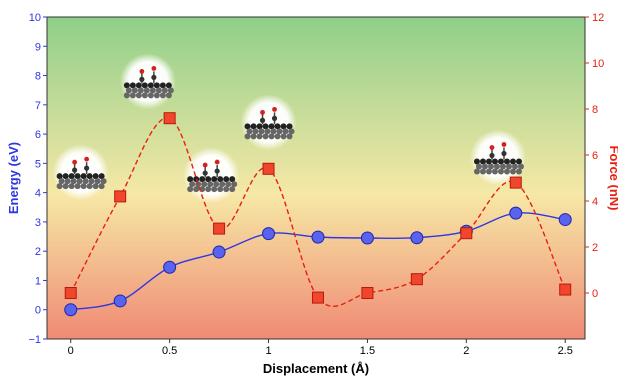 Image resolution: width=618 pixels, height=379 pixels. I want to click on x-tick-label: 2.5, so click(565, 351).